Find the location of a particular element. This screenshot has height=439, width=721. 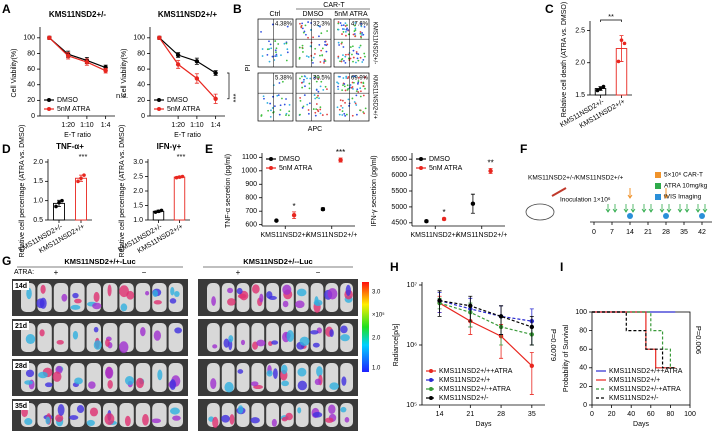

x-tick-label: 1:4 is located at coordinates (216, 125).